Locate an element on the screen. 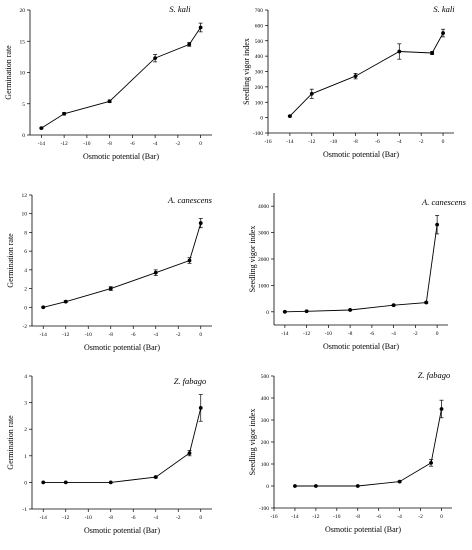  y-tick-label: 1000 is located at coordinates (263, 286).